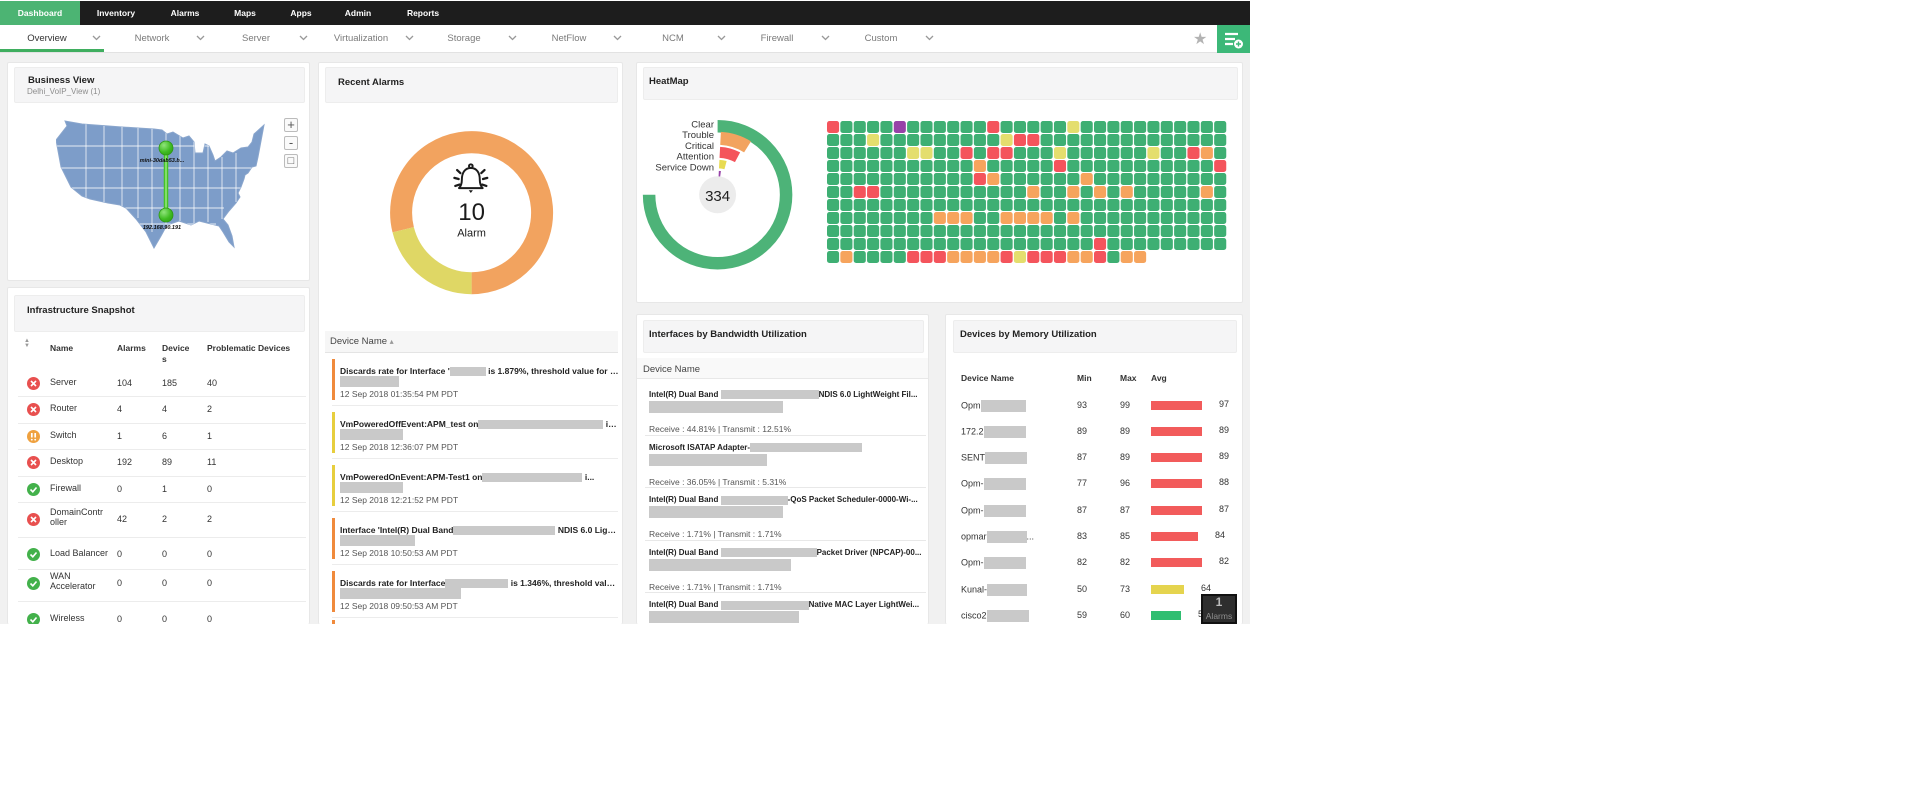  Describe the element at coordinates (702, 125) in the screenshot. I see `svg-text: Clear` at that location.